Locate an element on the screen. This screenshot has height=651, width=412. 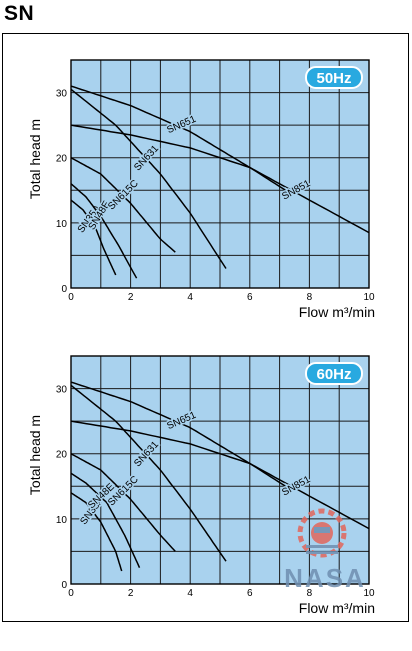
frequency-badge-text: 60Hz is located at coordinates (333, 374).